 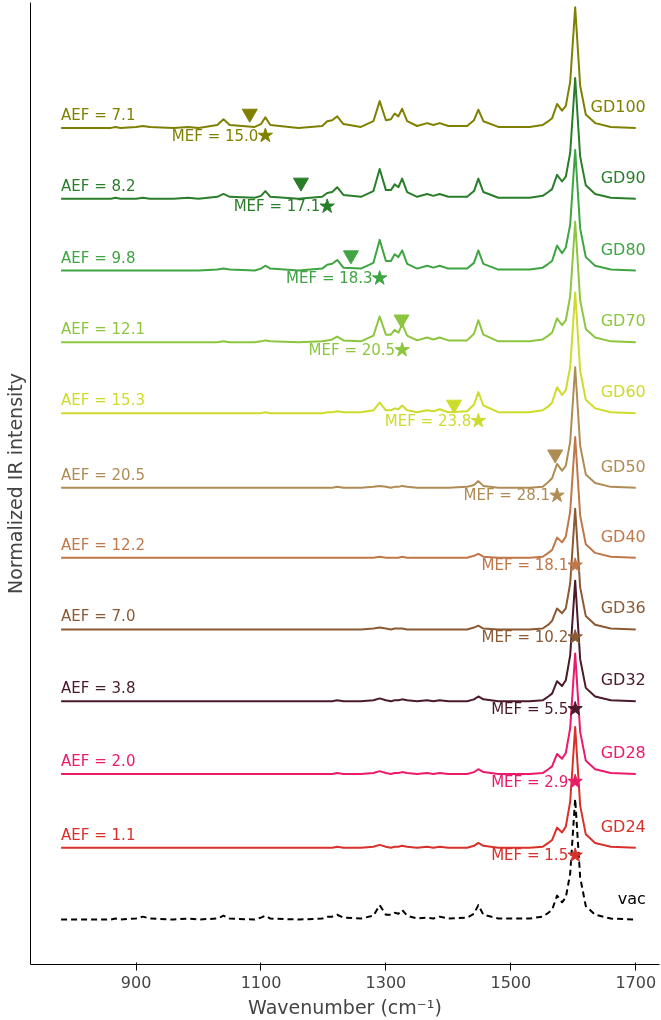 What do you see at coordinates (261, 982) in the screenshot?
I see `x-tick-label: 1100` at bounding box center [261, 982].